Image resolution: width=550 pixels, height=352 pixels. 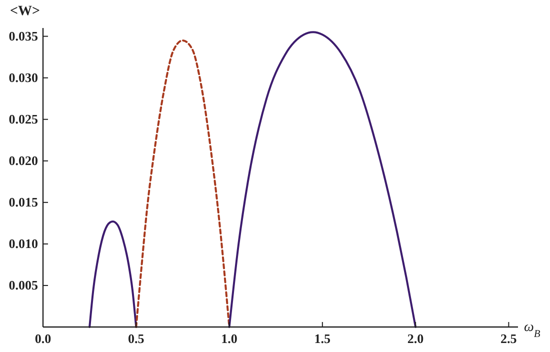 What do you see at coordinates (43, 338) in the screenshot?
I see `x-tick-label: 0.0` at bounding box center [43, 338].